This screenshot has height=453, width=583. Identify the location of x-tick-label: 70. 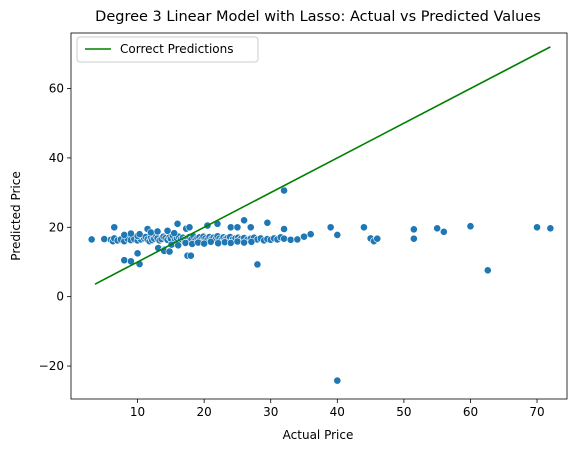
(536, 412).